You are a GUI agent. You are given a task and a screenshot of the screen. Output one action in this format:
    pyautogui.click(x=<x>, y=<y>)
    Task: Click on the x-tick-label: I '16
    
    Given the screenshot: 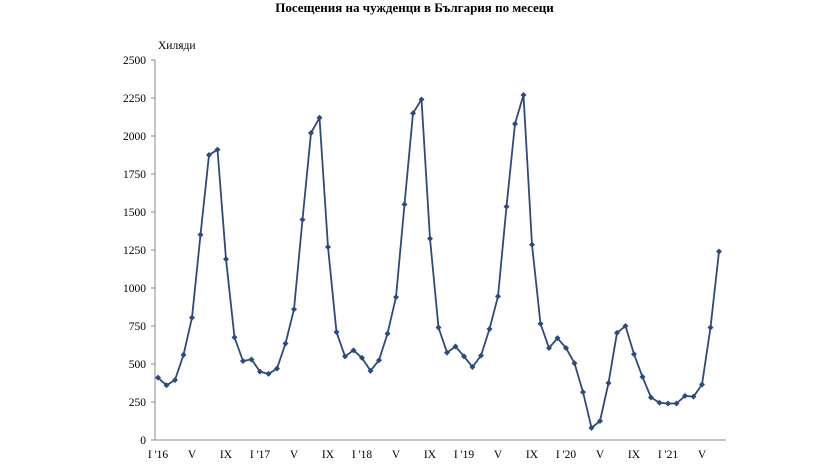 What is the action you would take?
    pyautogui.click(x=158, y=455)
    